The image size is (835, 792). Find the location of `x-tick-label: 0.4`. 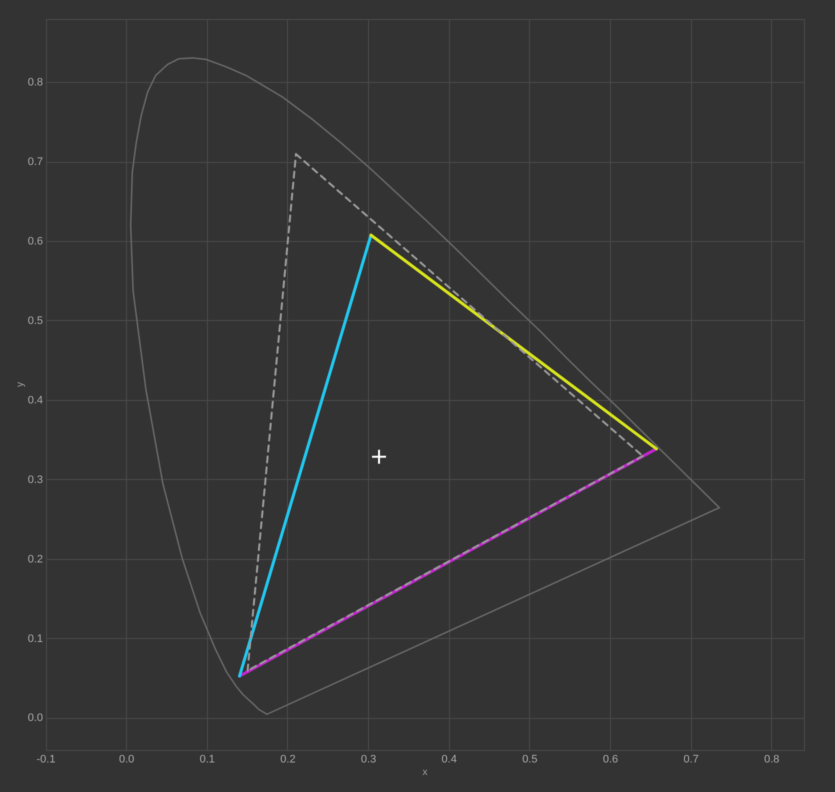

x-tick-label: 0.4 is located at coordinates (449, 760).